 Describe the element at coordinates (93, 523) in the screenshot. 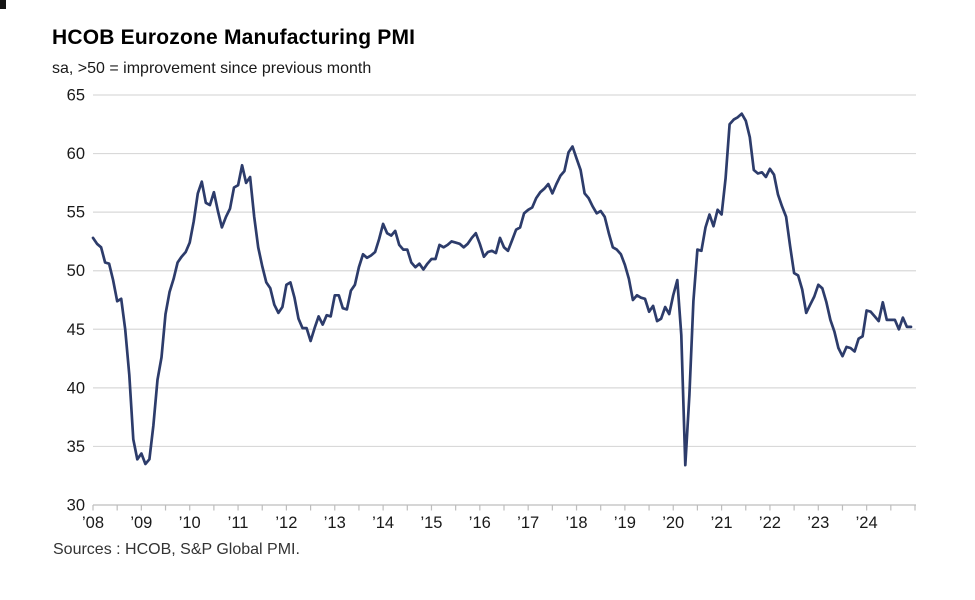

I see `x-axis-label: ’08` at that location.